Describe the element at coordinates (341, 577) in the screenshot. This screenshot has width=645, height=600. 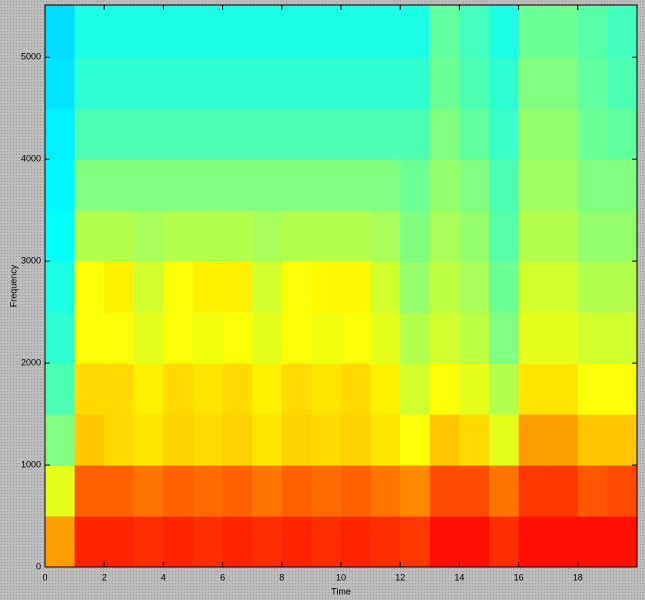
I see `x-tick-label: 10` at that location.